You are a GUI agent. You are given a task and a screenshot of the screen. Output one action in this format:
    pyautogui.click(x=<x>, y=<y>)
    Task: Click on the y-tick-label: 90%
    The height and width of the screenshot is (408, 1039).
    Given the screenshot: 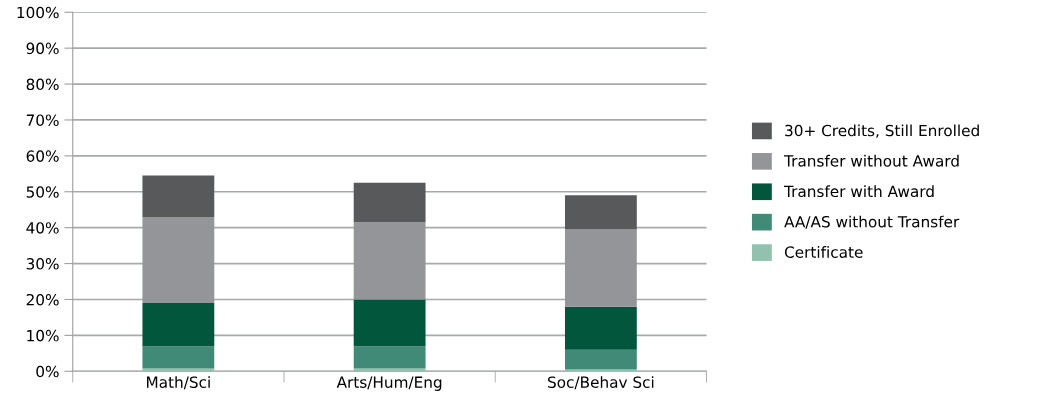 What is the action you would take?
    pyautogui.click(x=42, y=48)
    